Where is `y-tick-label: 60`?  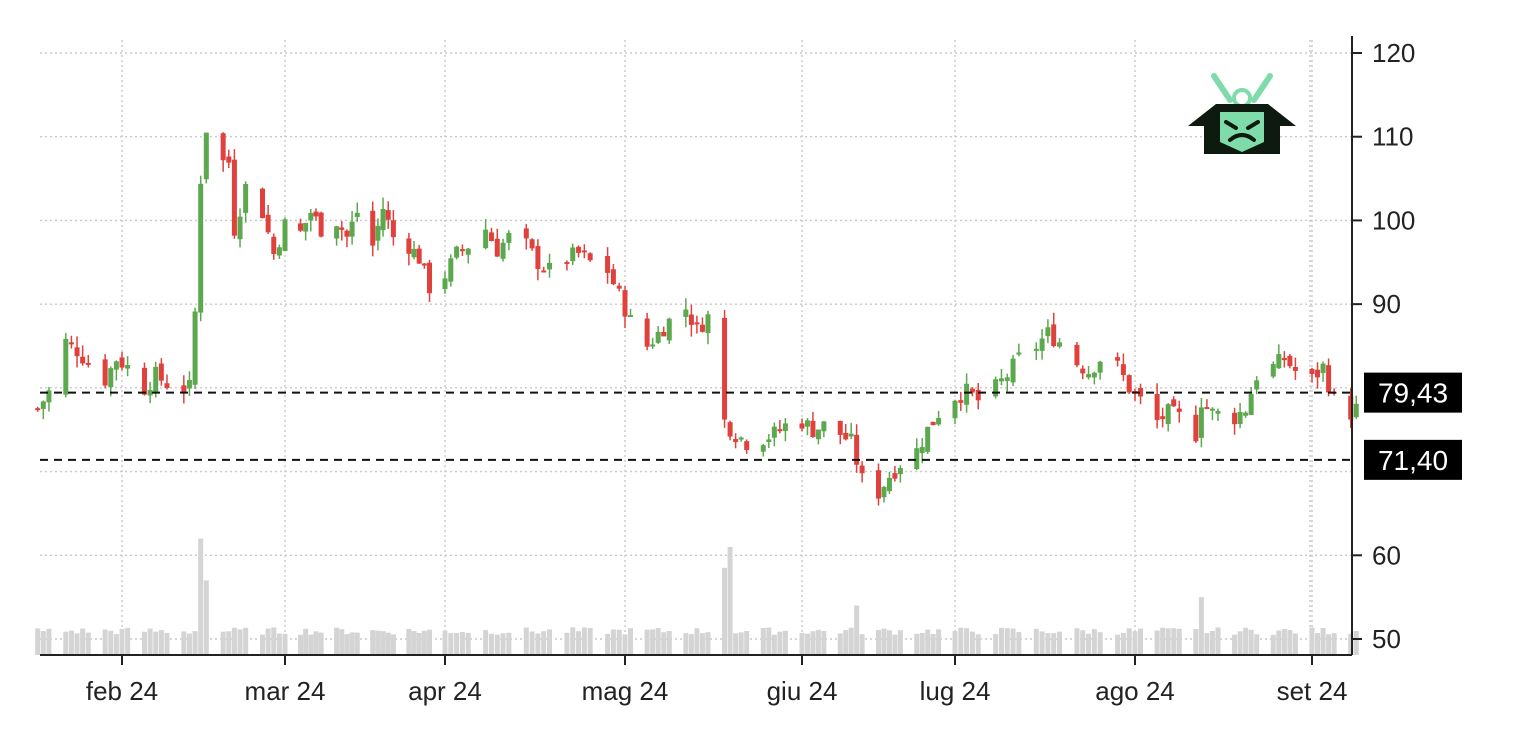
y-tick-label: 60 is located at coordinates (1386, 555).